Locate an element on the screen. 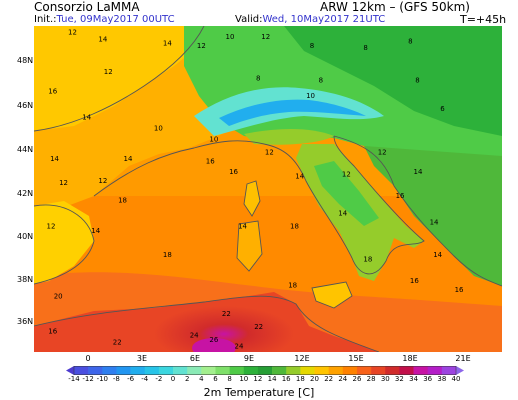  temperature-value-label: 26 is located at coordinates (213, 340).